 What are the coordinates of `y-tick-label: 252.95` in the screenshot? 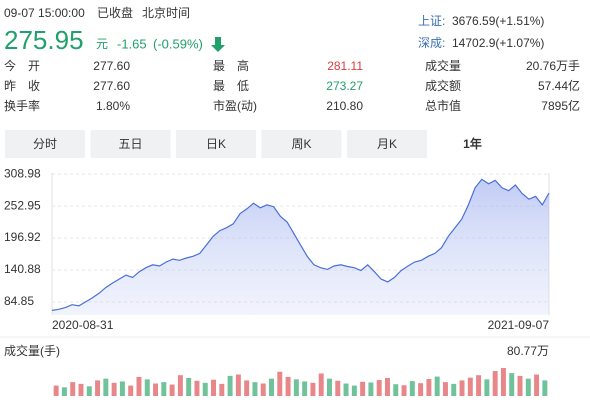 It's located at (22, 205).